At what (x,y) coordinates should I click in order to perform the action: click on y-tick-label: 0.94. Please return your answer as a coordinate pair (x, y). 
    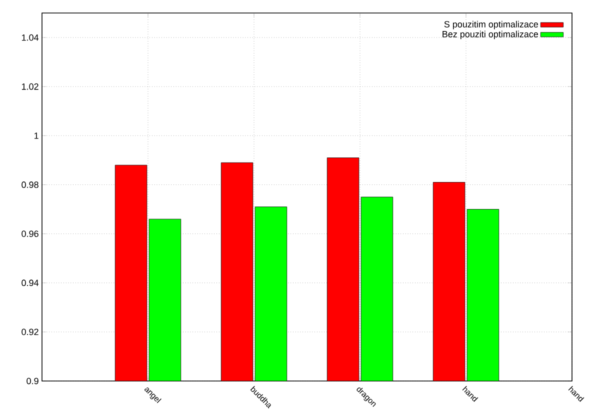
    Looking at the image, I should click on (30, 283).